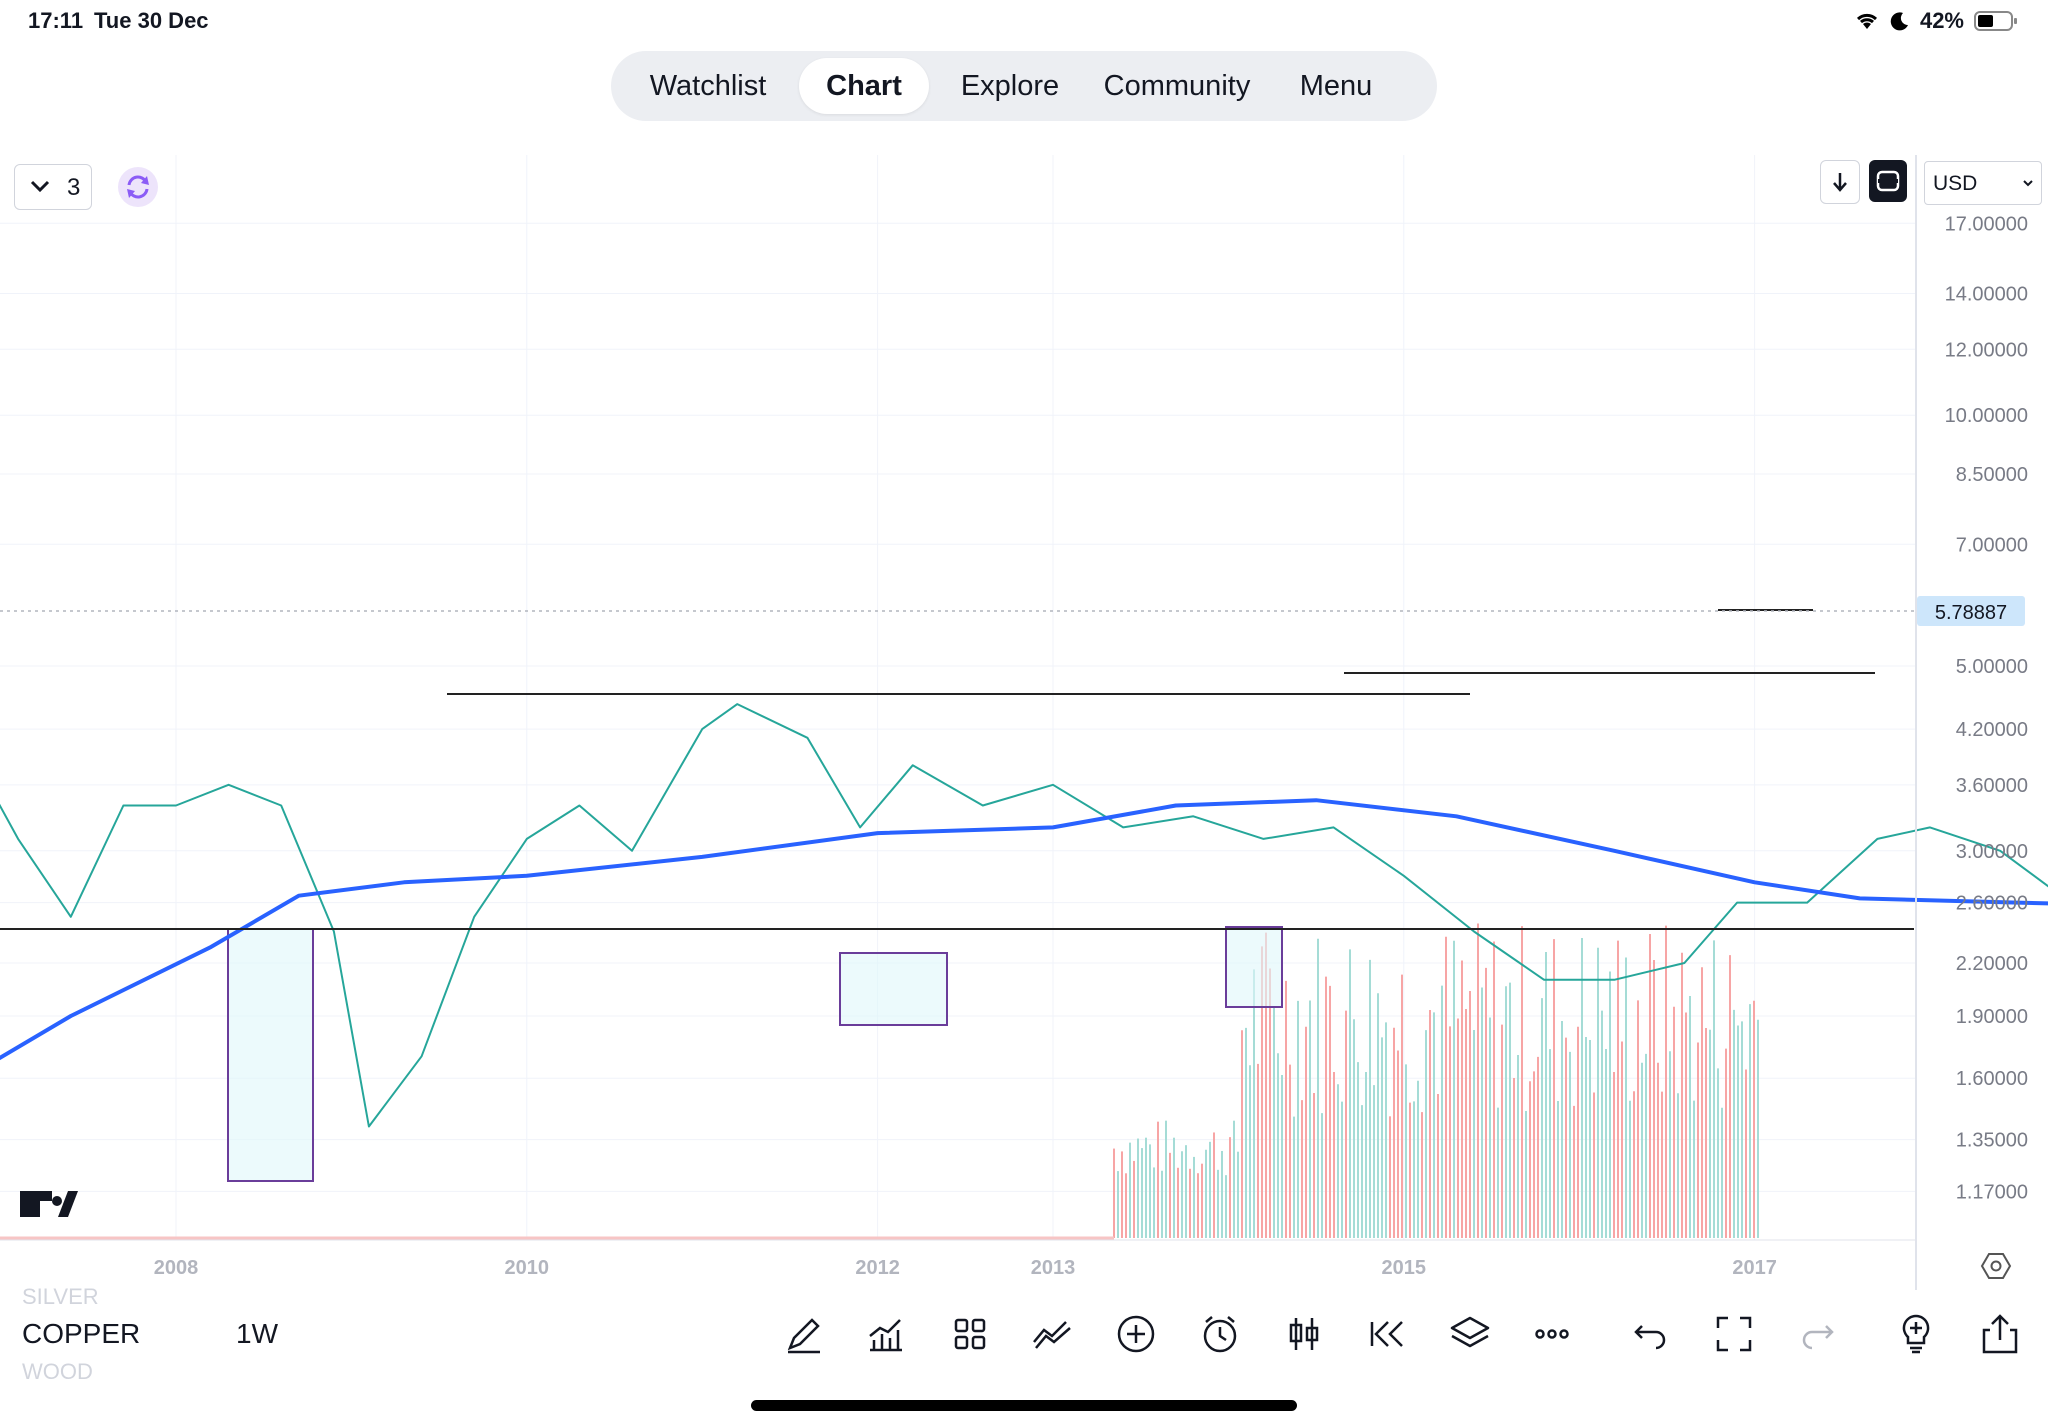  I want to click on y-tick-label: 4.20000, so click(1992, 730).